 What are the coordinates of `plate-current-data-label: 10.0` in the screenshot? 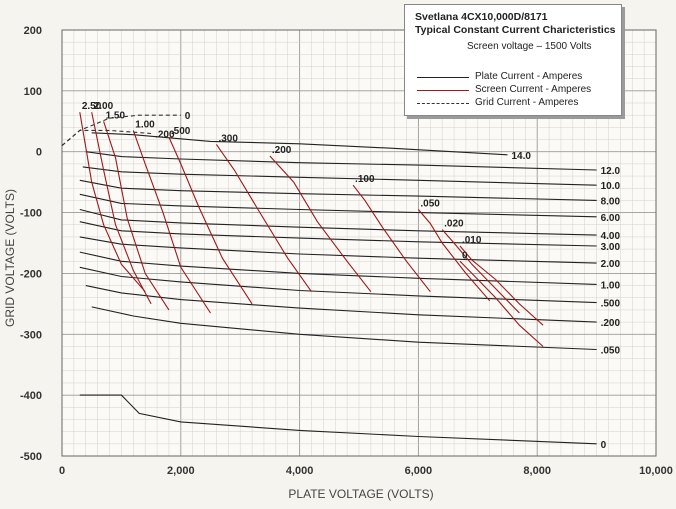 It's located at (611, 186).